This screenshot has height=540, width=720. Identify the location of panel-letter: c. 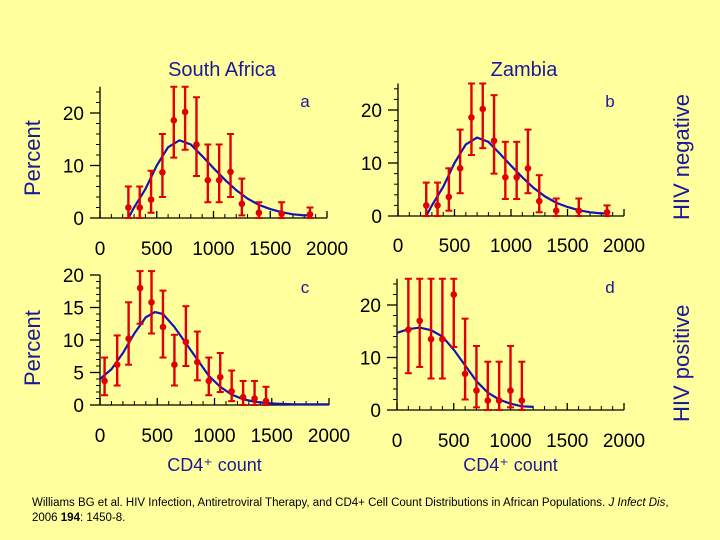
(305, 287).